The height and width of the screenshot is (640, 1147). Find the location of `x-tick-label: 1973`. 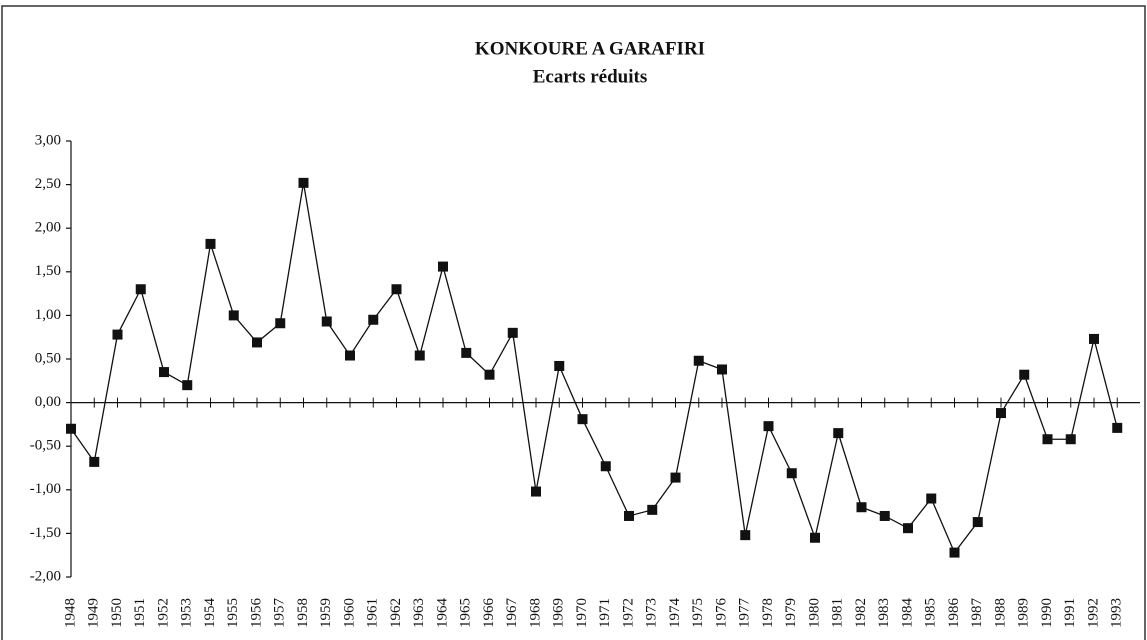

x-tick-label: 1973 is located at coordinates (652, 613).